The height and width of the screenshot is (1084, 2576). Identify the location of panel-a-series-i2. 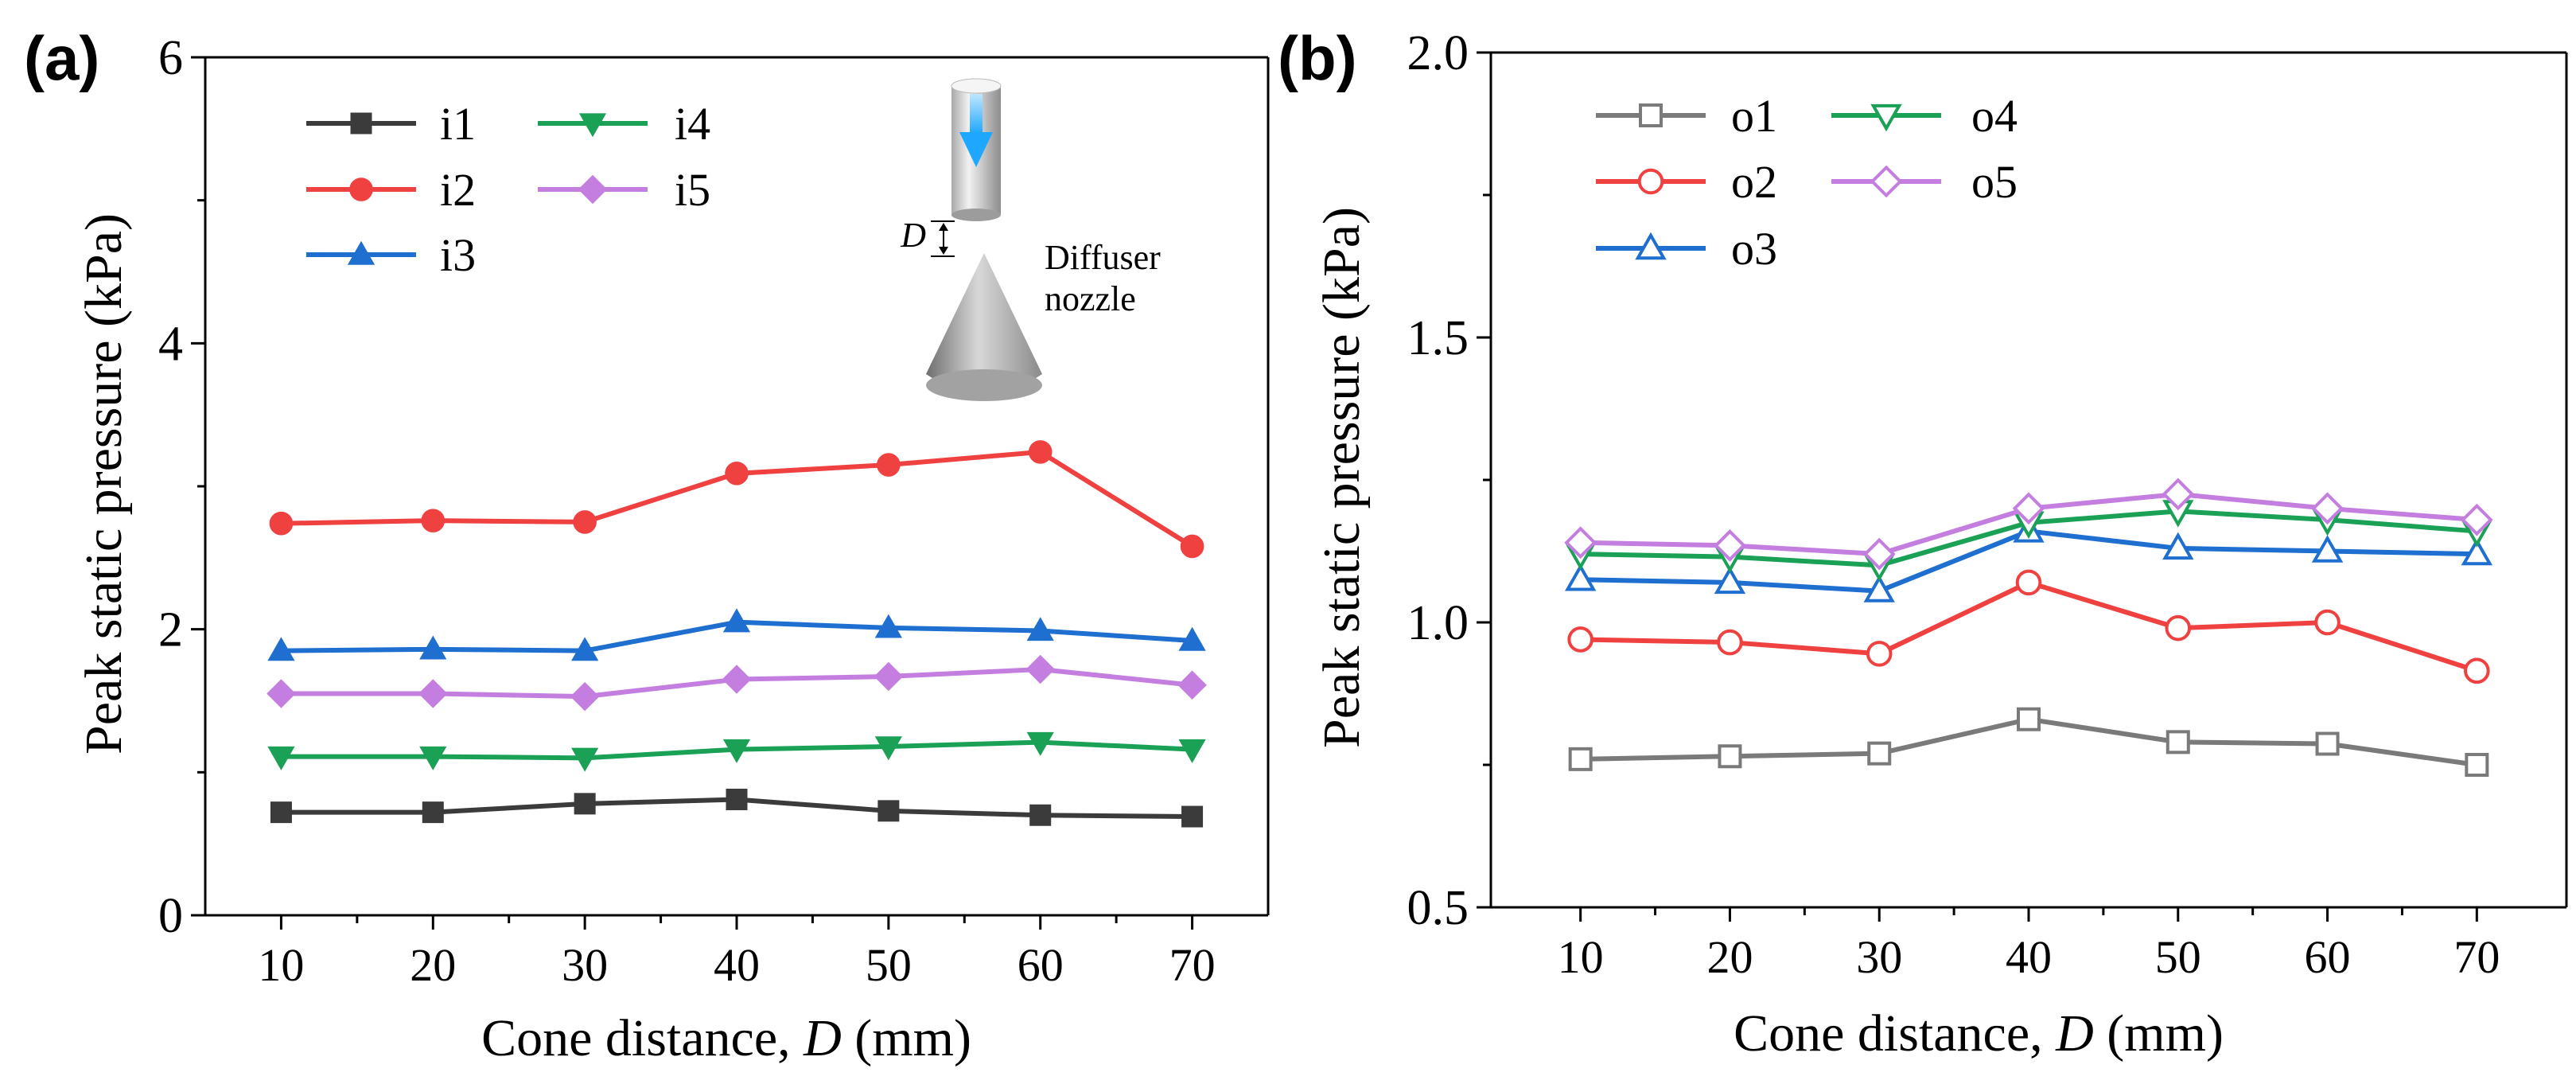
(737, 499).